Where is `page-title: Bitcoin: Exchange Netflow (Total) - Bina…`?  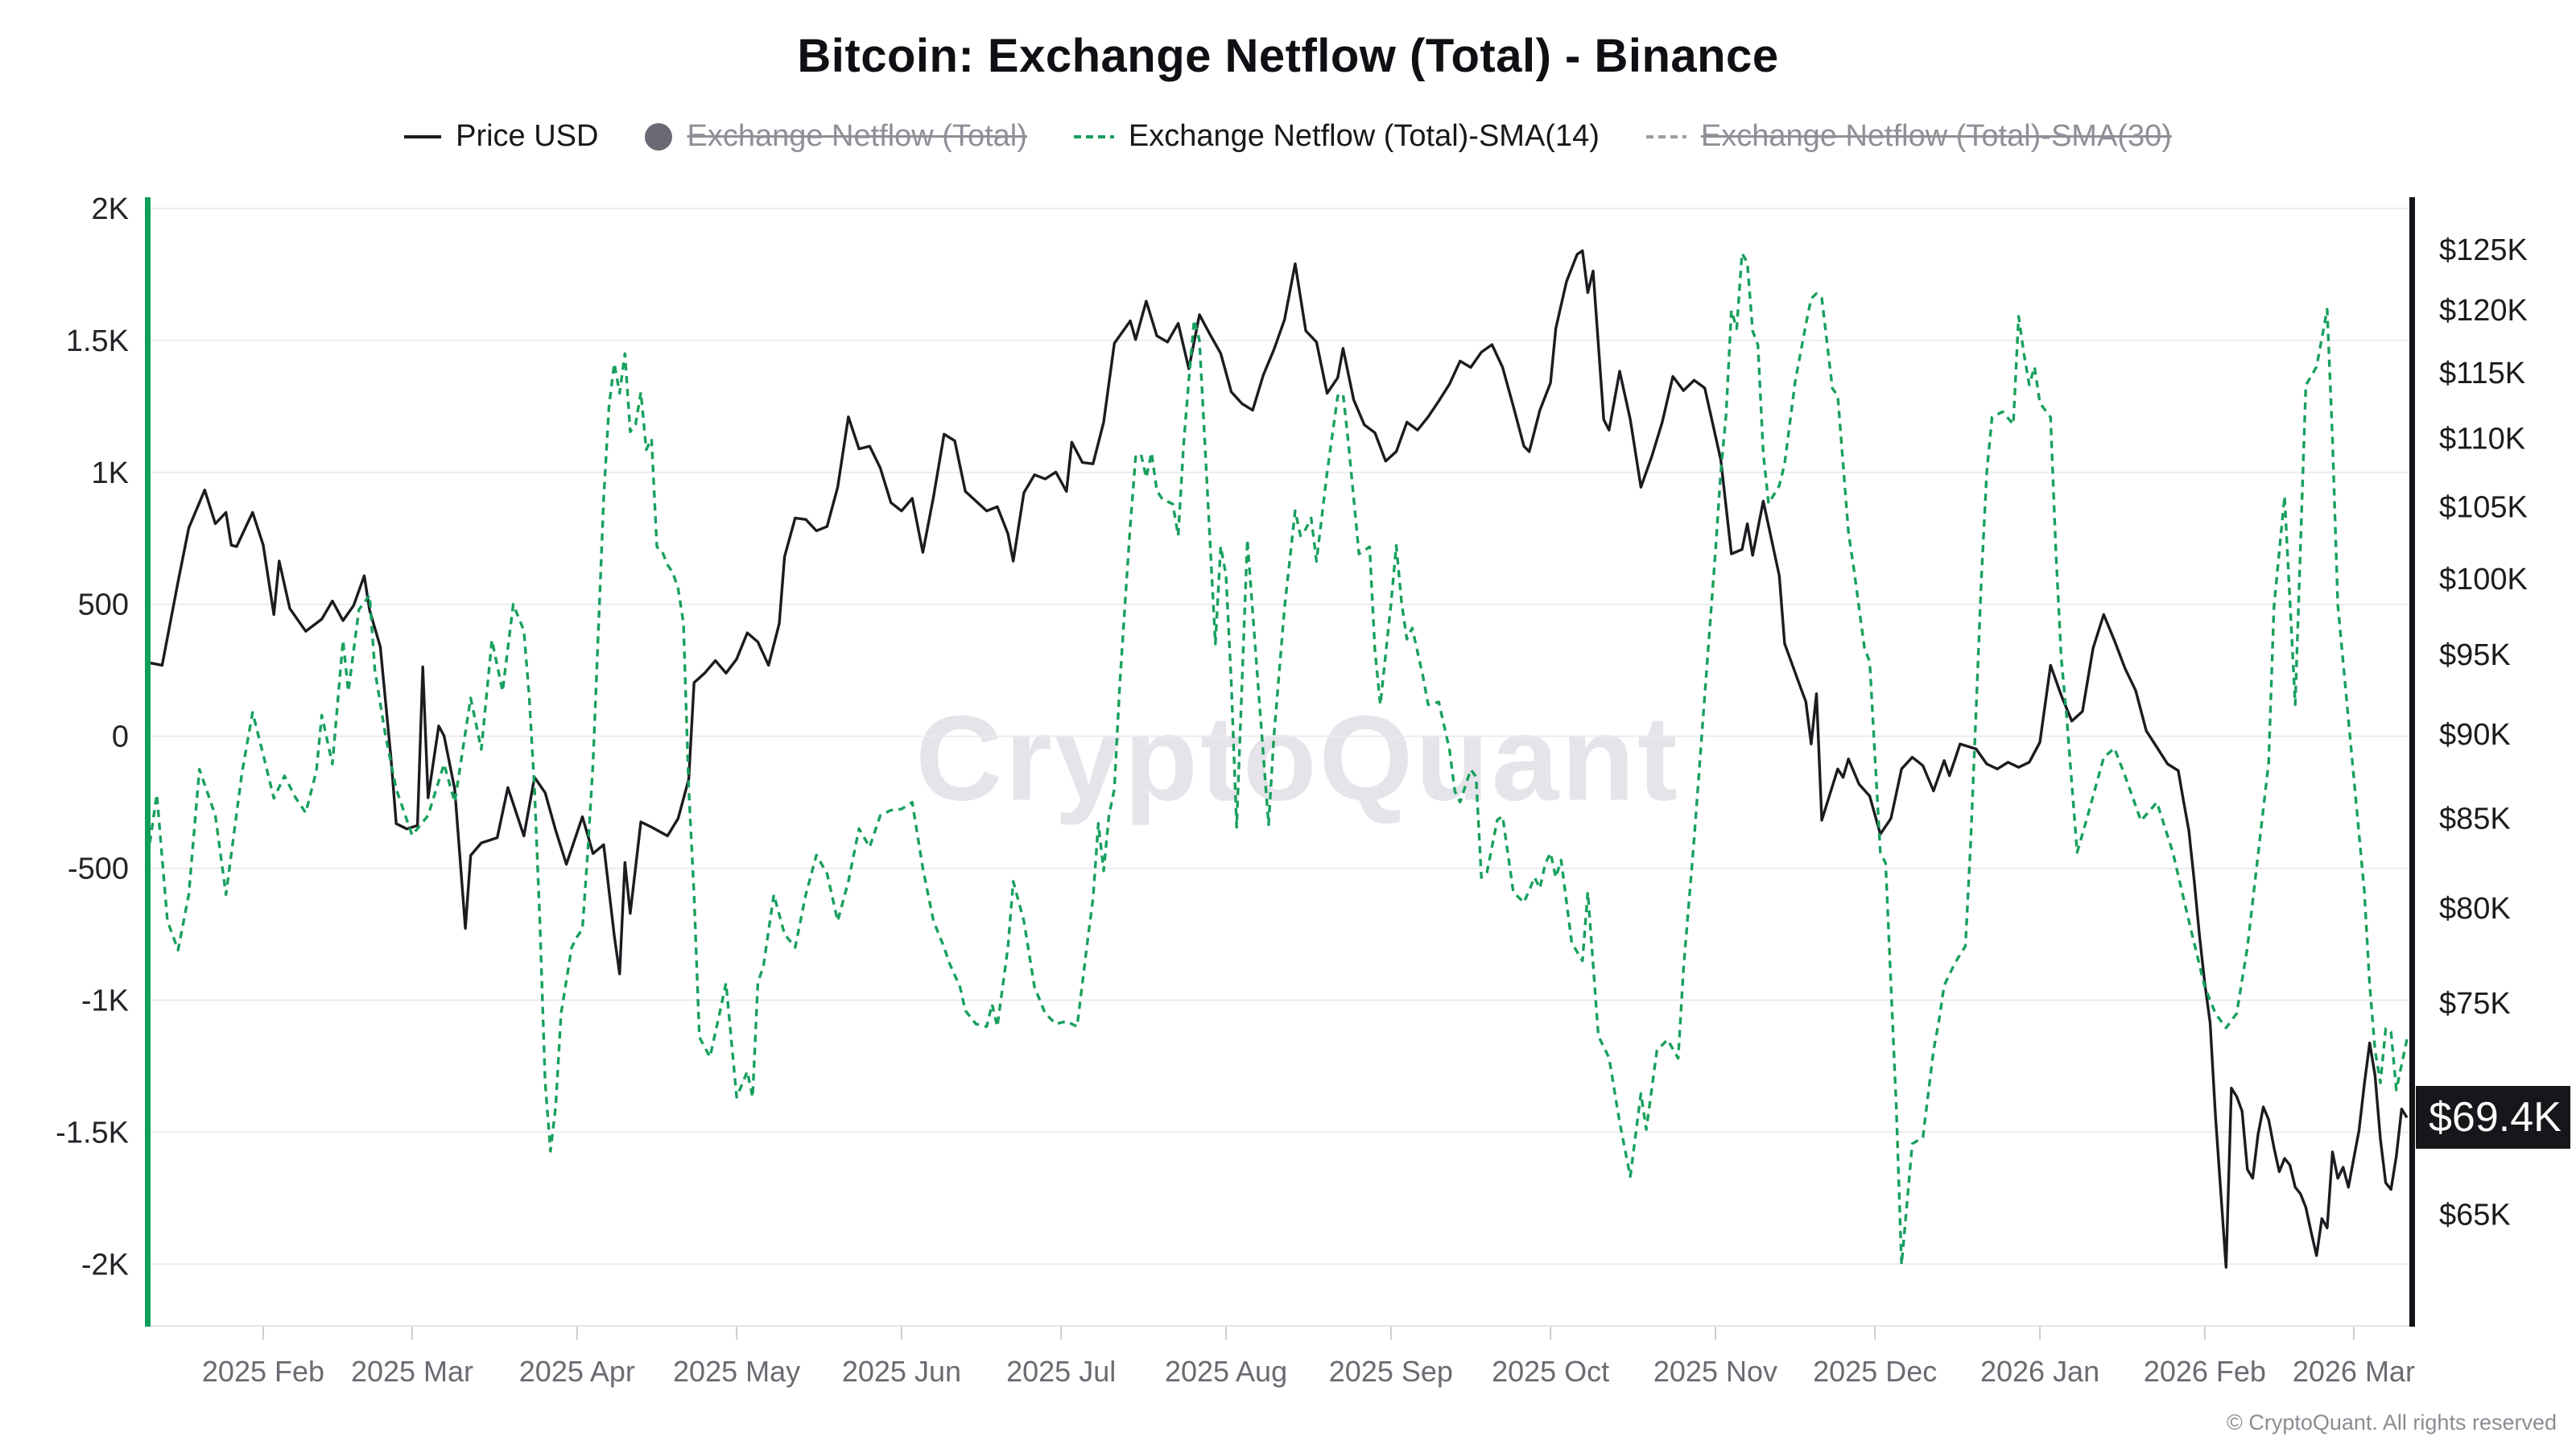 page-title: Bitcoin: Exchange Netflow (Total) - Bina… is located at coordinates (1288, 56).